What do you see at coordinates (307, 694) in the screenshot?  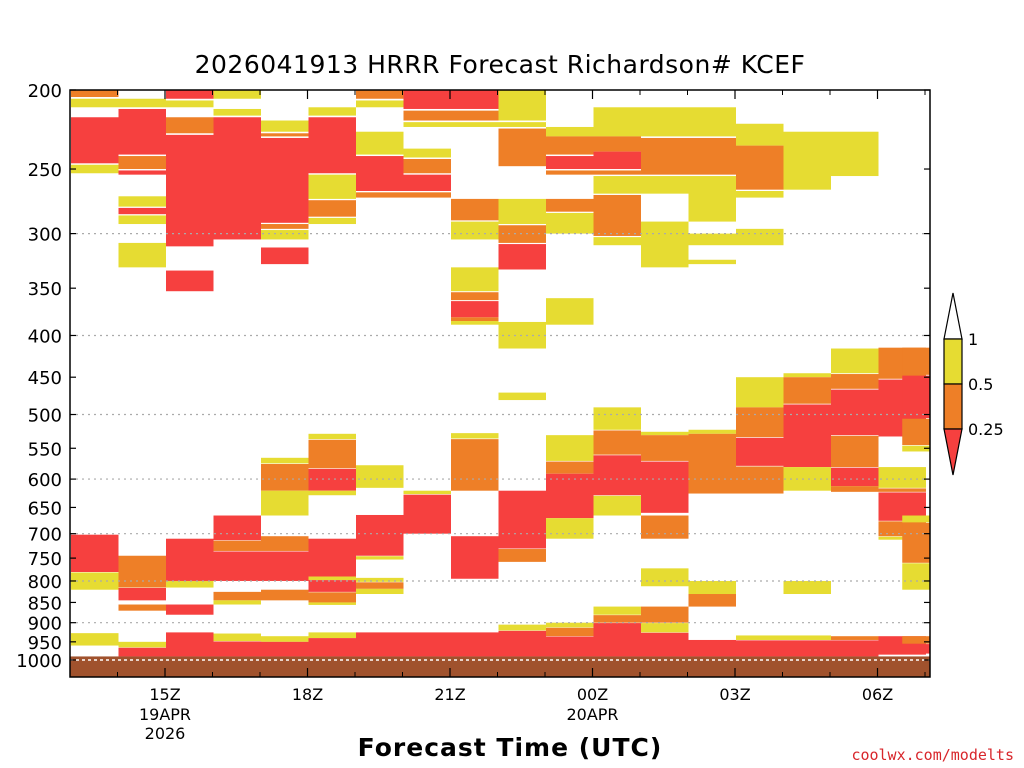 I see `x-tick-label: 18Z` at bounding box center [307, 694].